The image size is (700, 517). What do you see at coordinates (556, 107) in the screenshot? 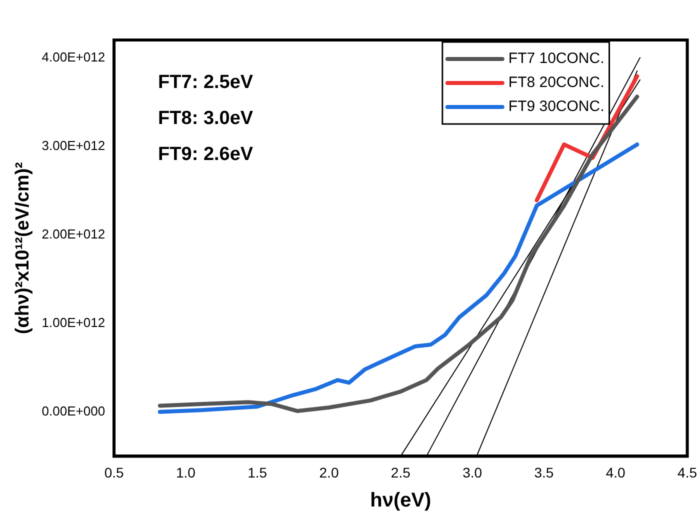
I see `legend-label: FT9 30CONC.` at bounding box center [556, 107].